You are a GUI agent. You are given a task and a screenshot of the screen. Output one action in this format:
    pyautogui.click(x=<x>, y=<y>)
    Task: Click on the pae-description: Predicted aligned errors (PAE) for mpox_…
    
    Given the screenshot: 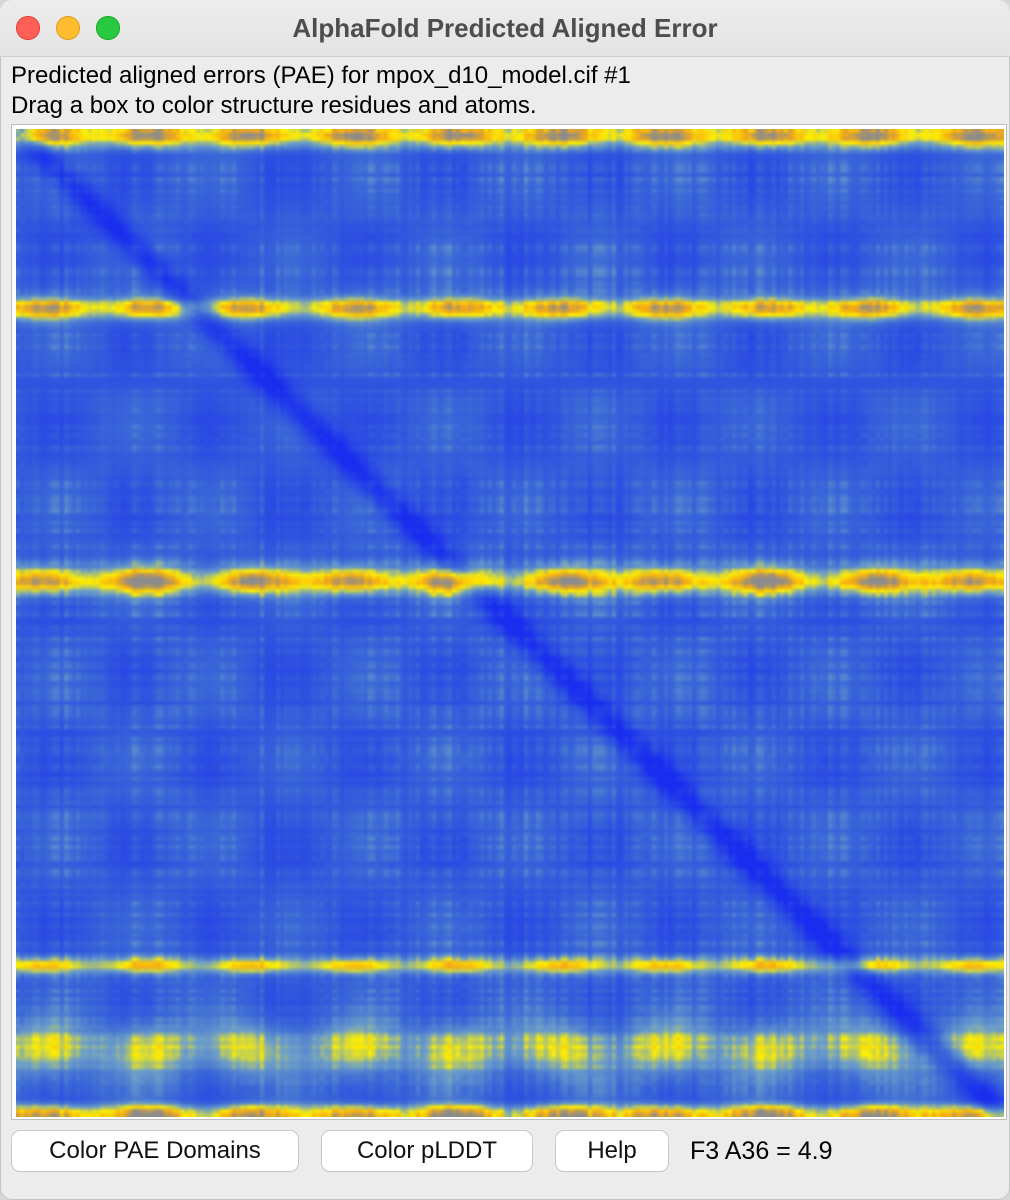 What is the action you would take?
    pyautogui.click(x=321, y=75)
    